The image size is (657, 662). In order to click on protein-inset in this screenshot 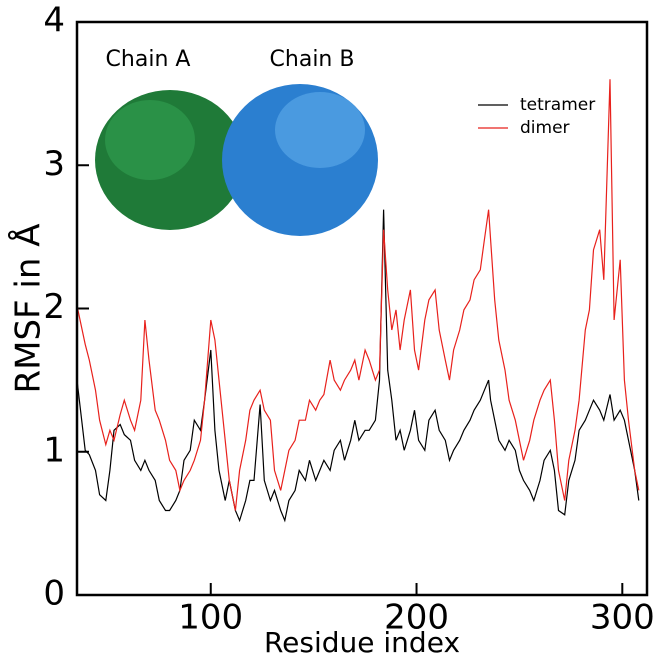, I will do `click(236, 160)`.